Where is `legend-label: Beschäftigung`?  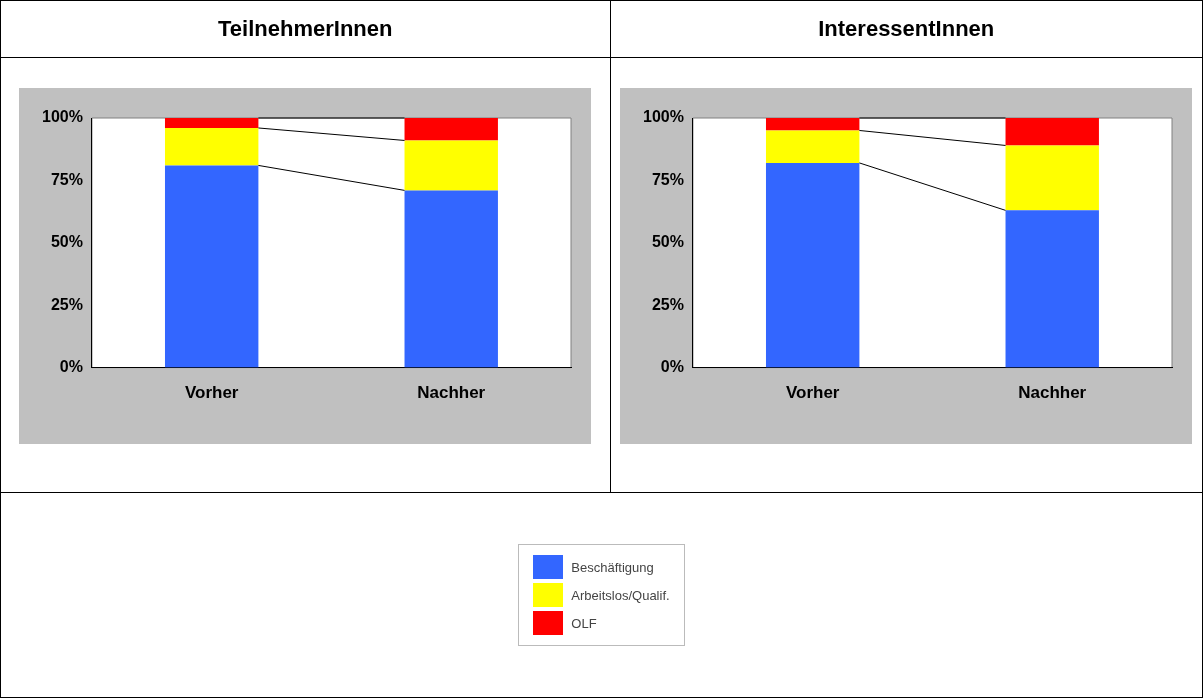
legend-label: Beschäftigung is located at coordinates (612, 567).